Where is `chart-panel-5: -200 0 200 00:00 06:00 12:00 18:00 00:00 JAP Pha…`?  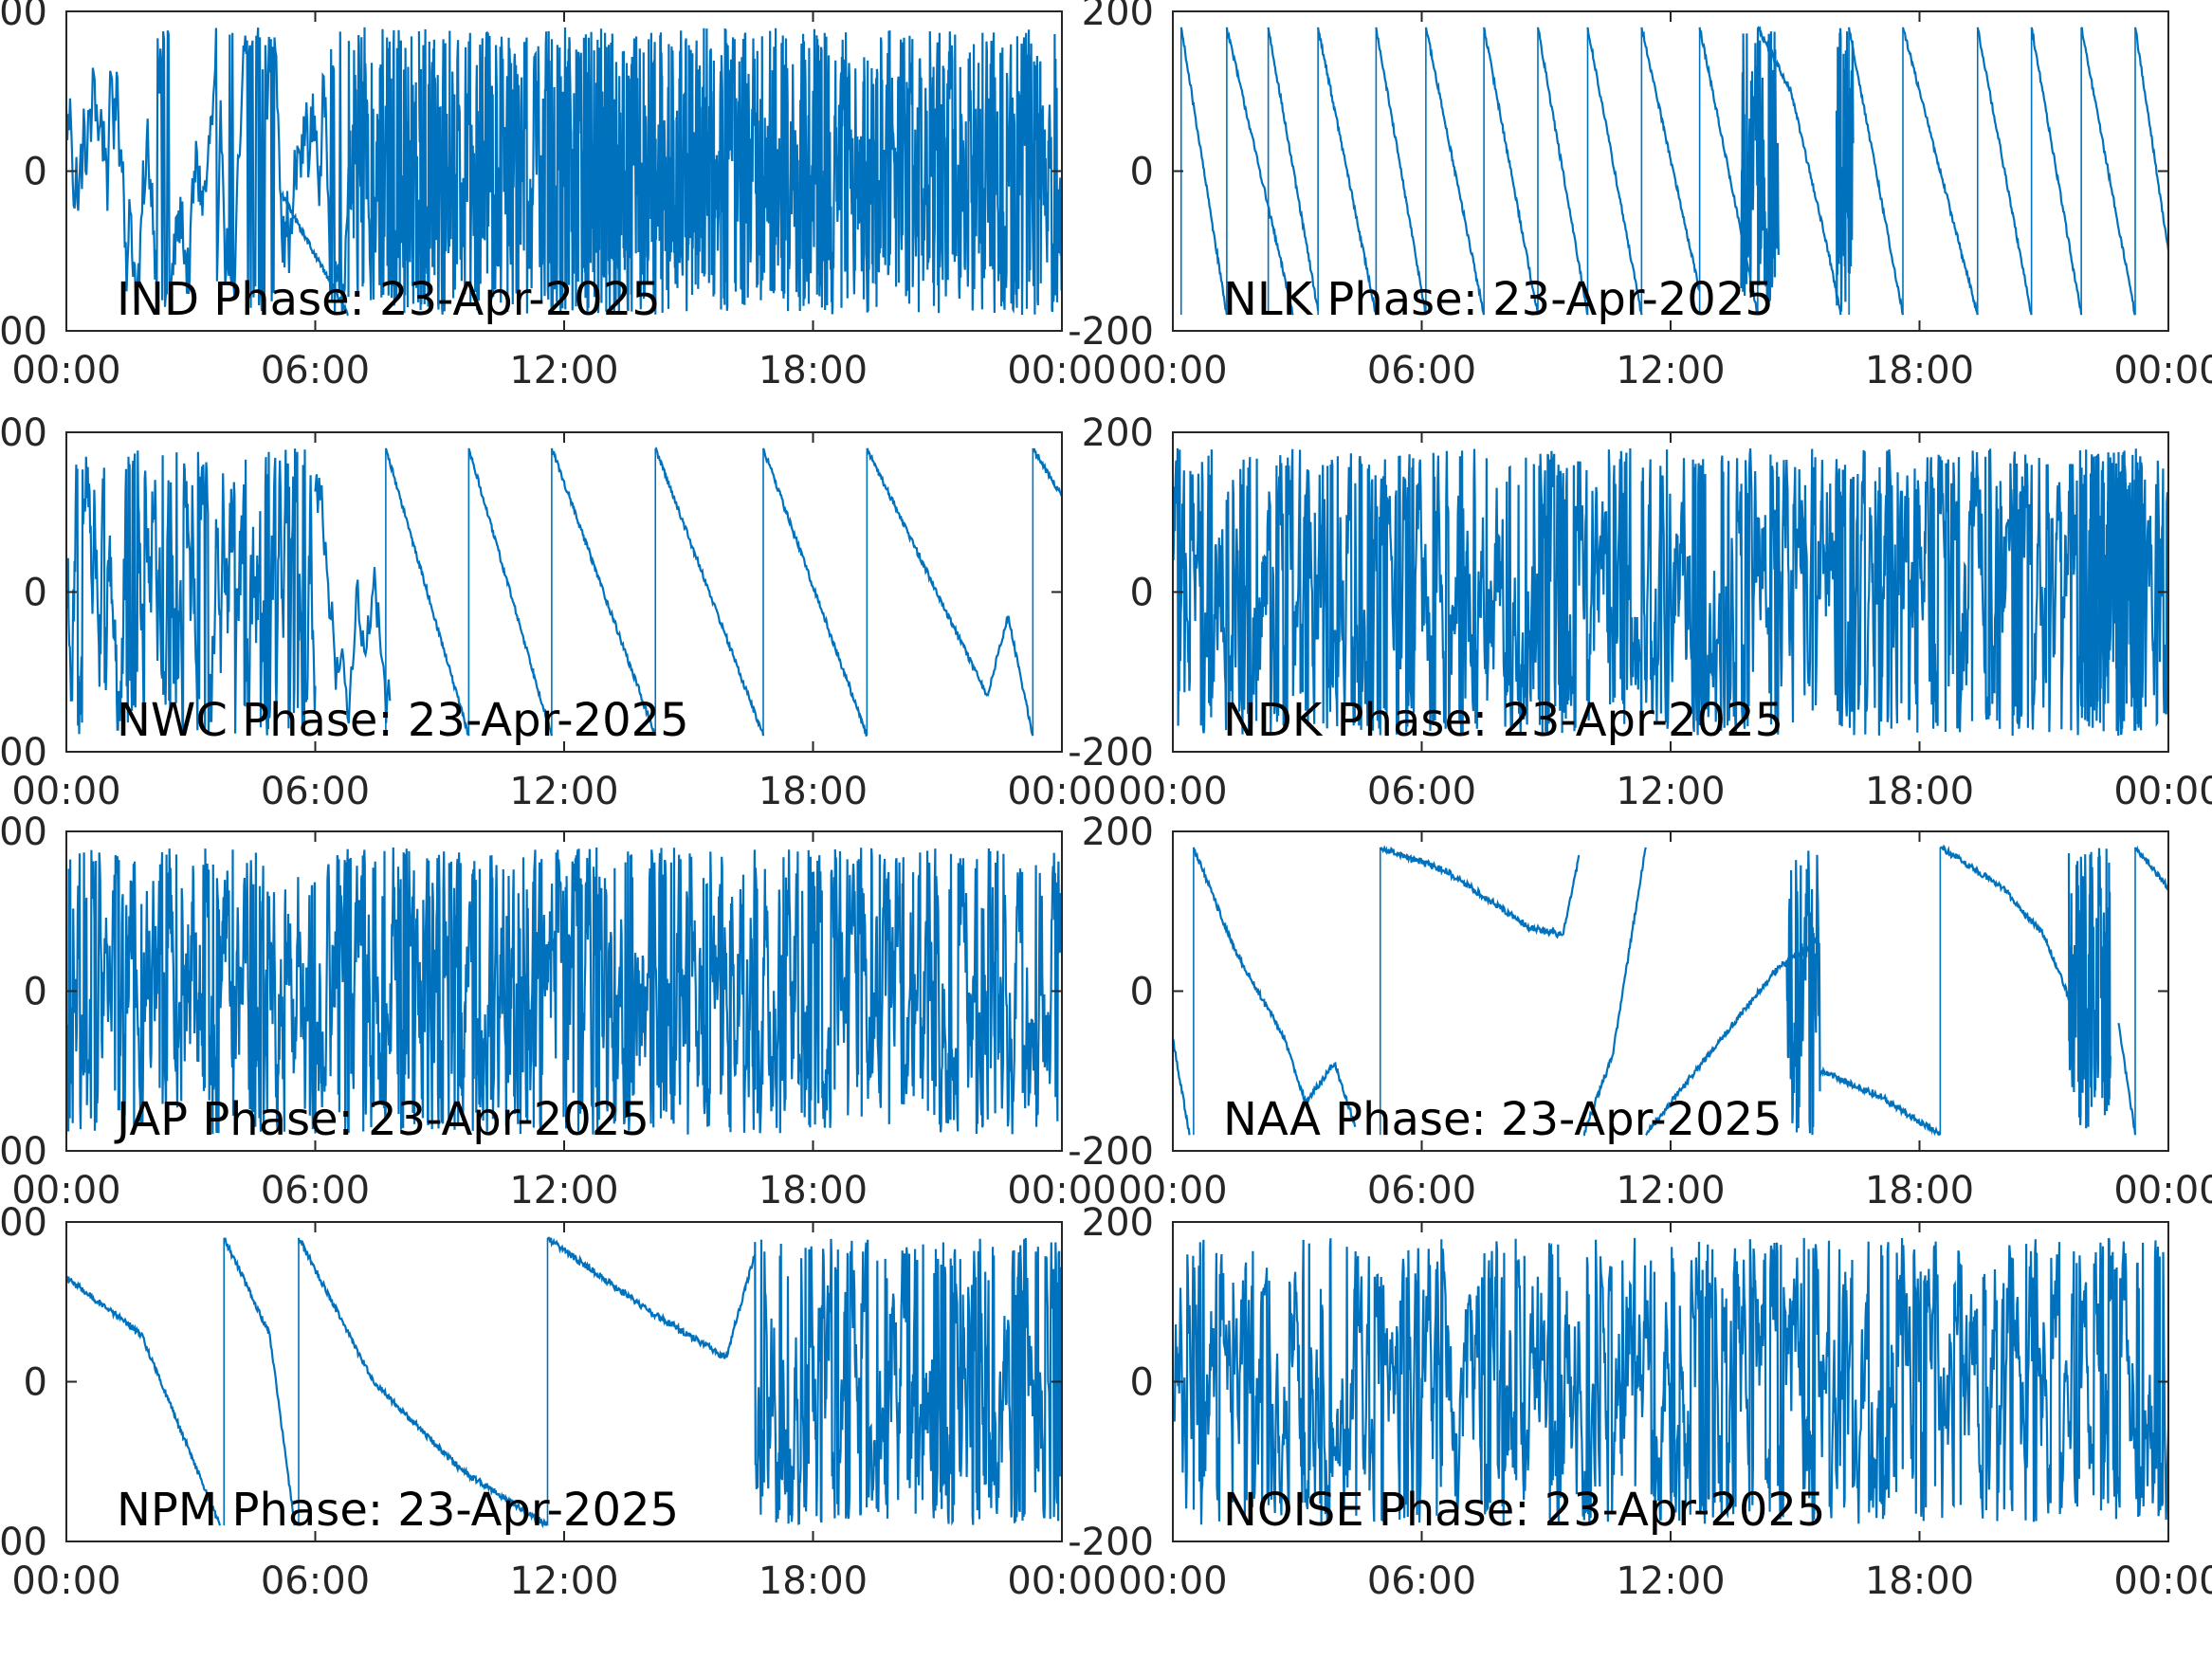 chart-panel-5: -200 0 200 00:00 06:00 12:00 18:00 00:00 JAP Pha… is located at coordinates (558, 1011).